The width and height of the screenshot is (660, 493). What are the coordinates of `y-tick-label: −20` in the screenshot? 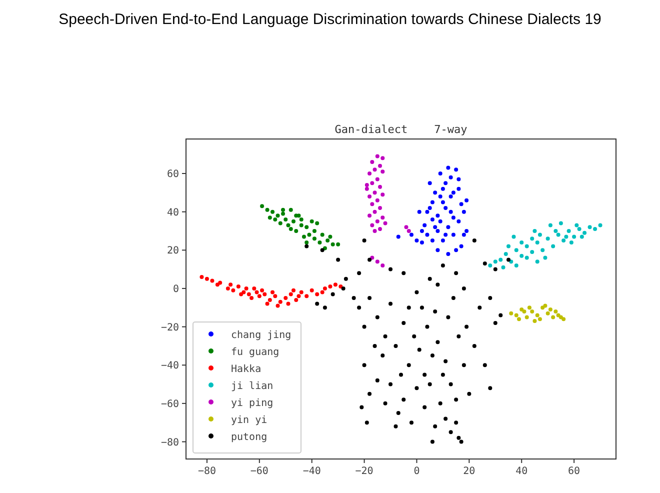 It's located at (169, 328).